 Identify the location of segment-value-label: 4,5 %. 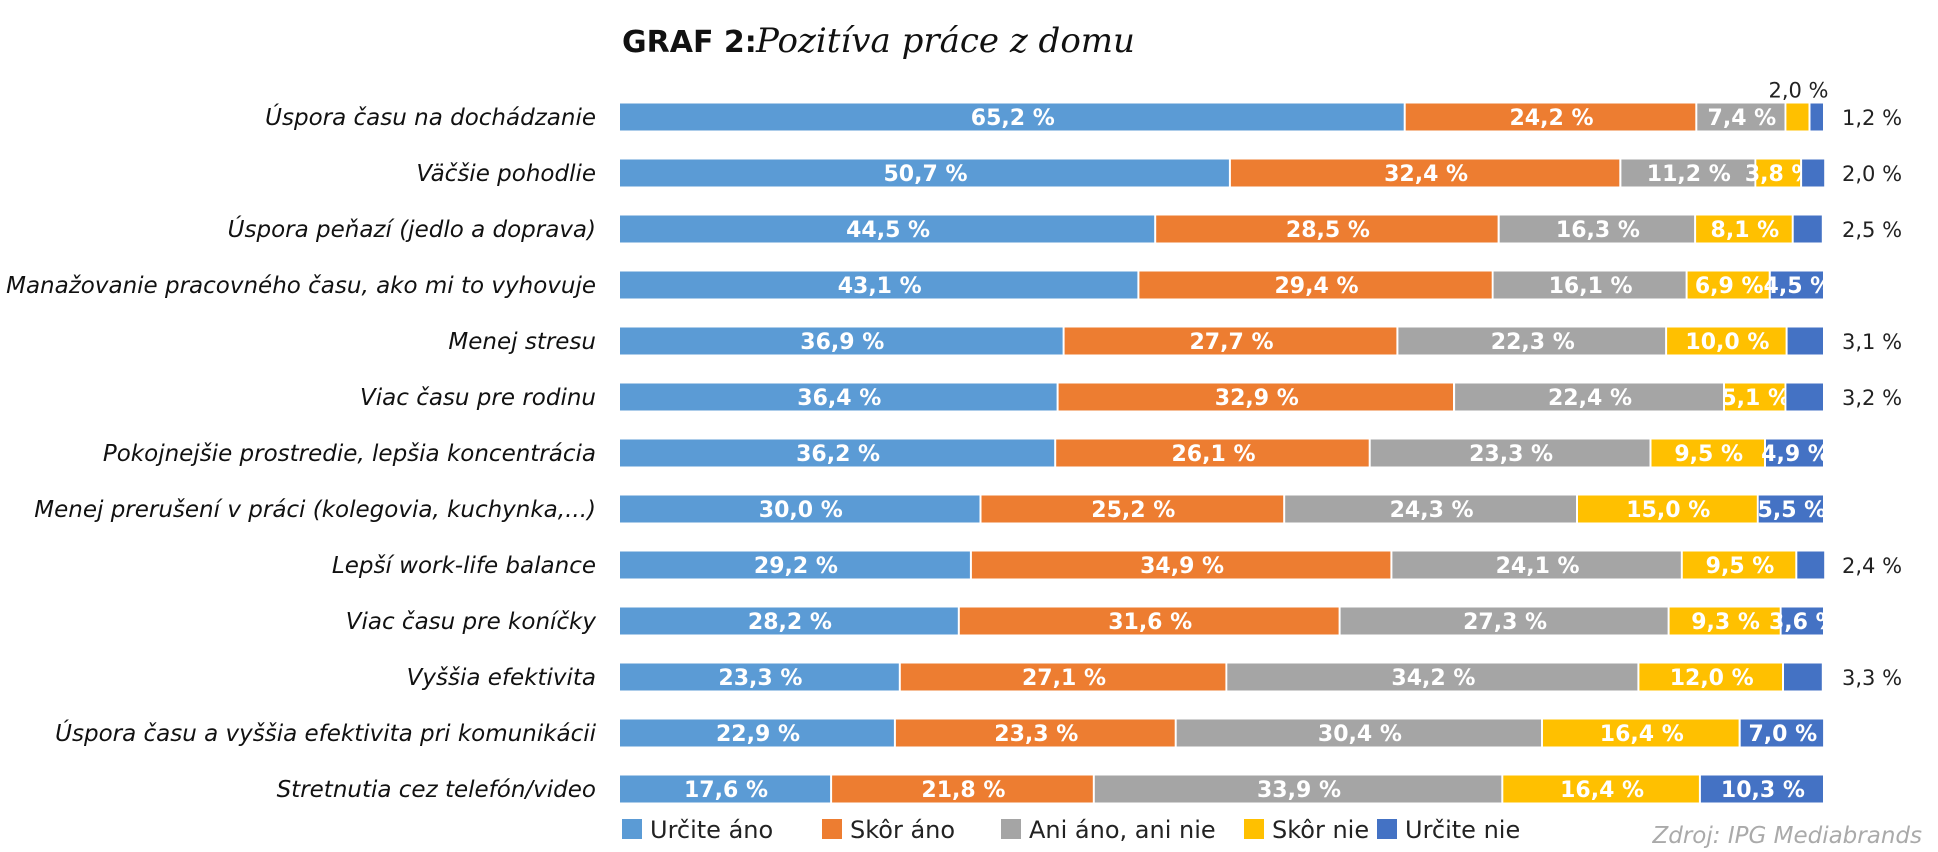
(1798, 286).